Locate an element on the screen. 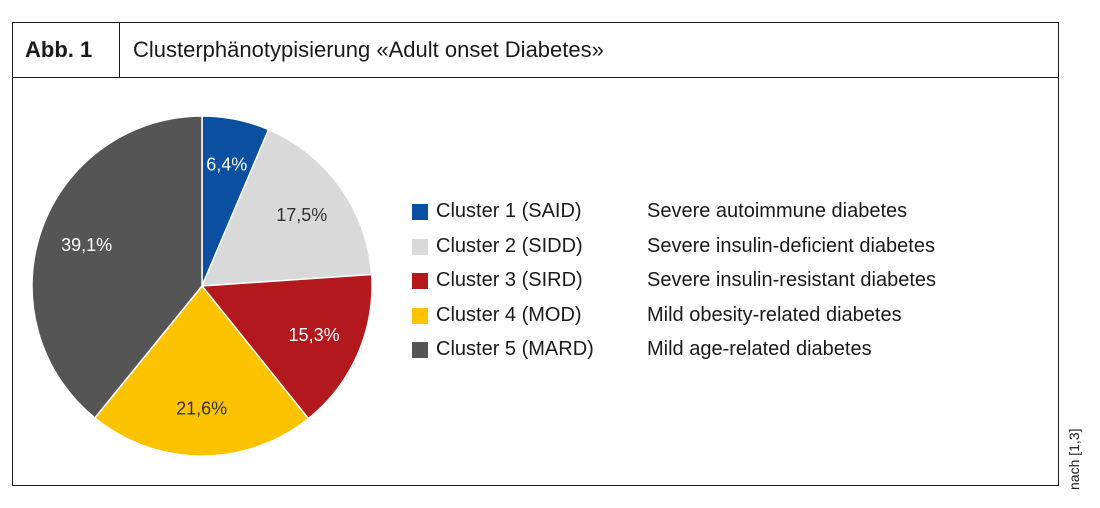  legend-description: Mild obesity-related diabetes is located at coordinates (774, 314).